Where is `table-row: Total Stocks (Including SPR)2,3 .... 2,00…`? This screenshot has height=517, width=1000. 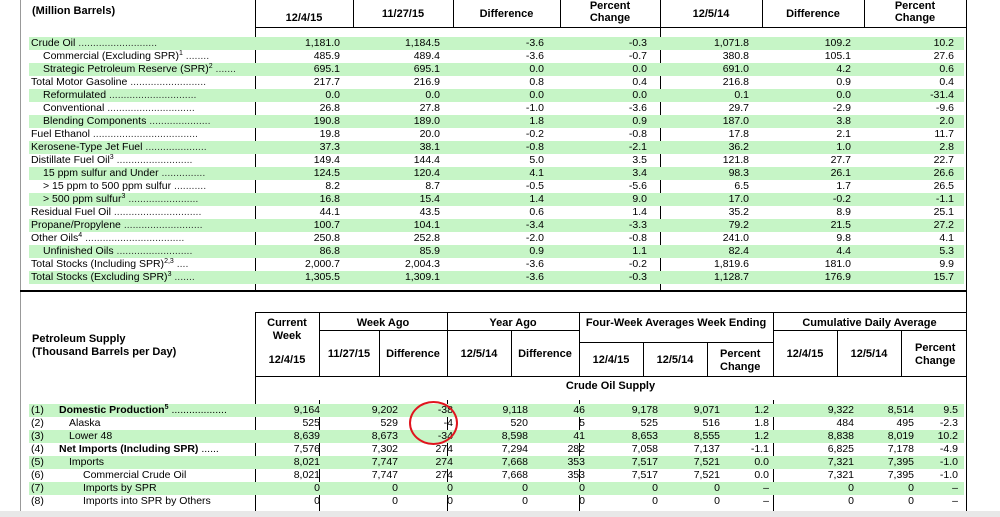 table-row: Total Stocks (Including SPR)2,3 .... 2,00… is located at coordinates (492, 264).